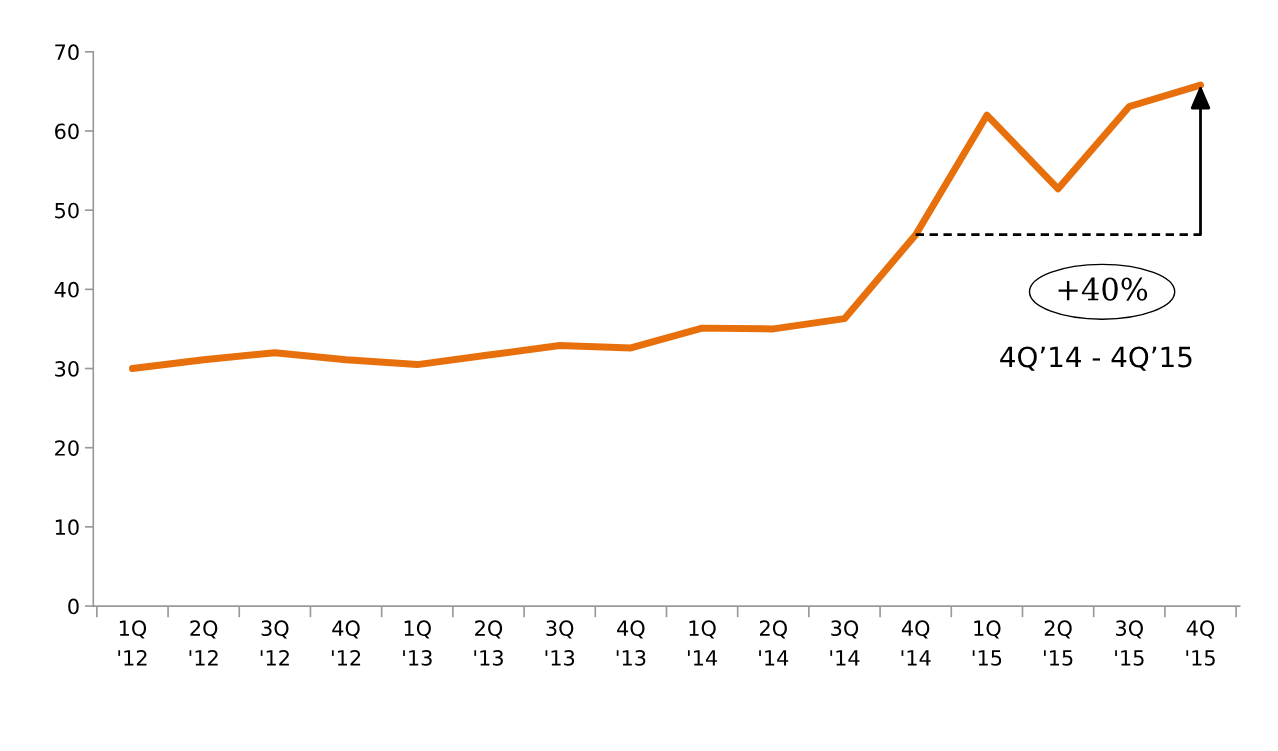 The image size is (1278, 751). I want to click on y-tick-label: 0, so click(73, 606).